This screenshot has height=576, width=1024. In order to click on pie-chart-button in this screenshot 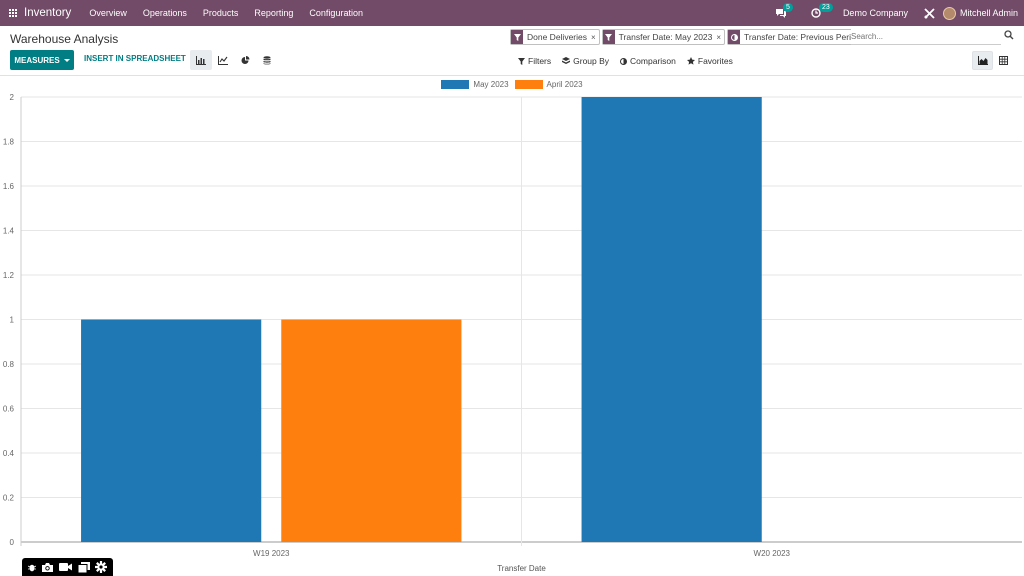, I will do `click(245, 60)`.